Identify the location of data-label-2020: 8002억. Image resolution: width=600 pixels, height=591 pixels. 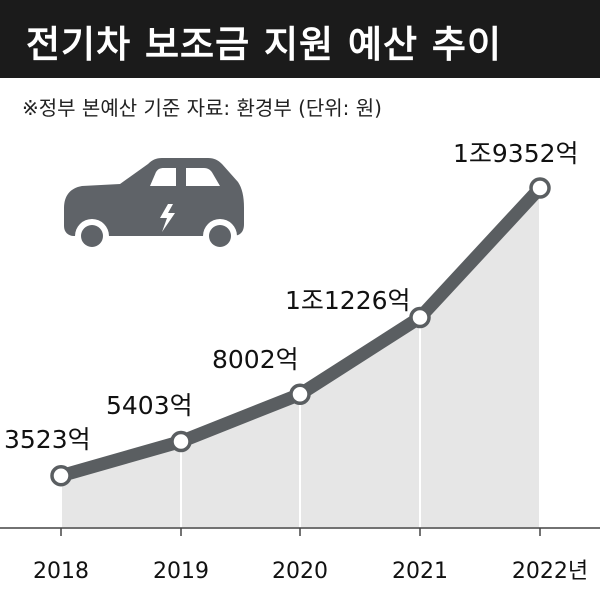
(255, 359).